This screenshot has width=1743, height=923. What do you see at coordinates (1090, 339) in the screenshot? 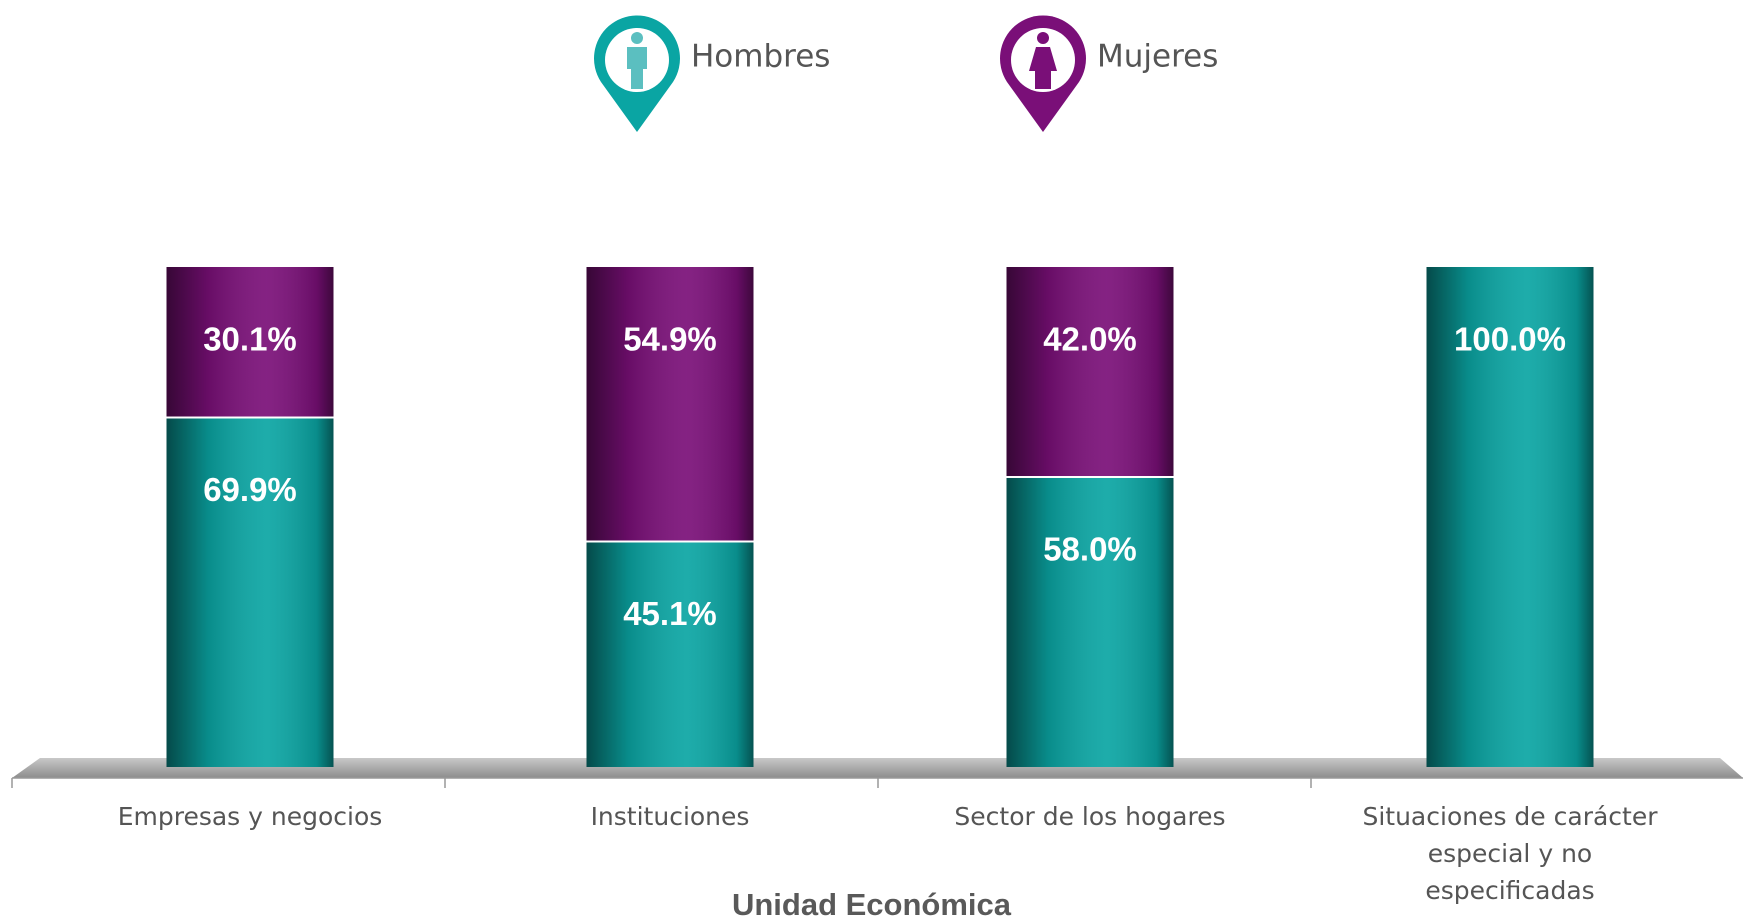
I see `data-label: 42.0%` at bounding box center [1090, 339].